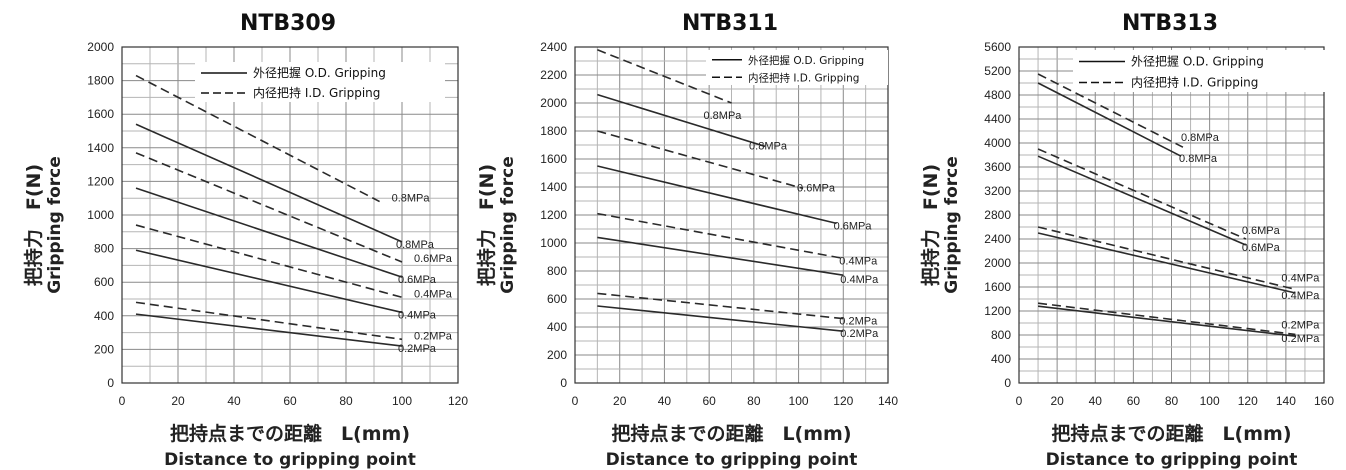 Image resolution: width=1346 pixels, height=470 pixels. I want to click on y-tick-label: 4800, so click(997, 95).